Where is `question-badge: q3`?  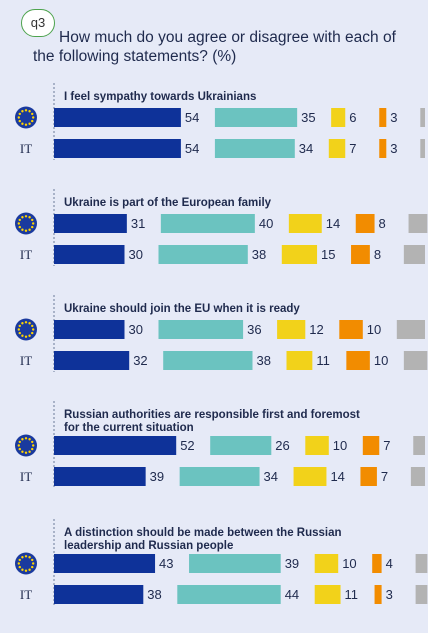
question-badge: q3 is located at coordinates (38, 23).